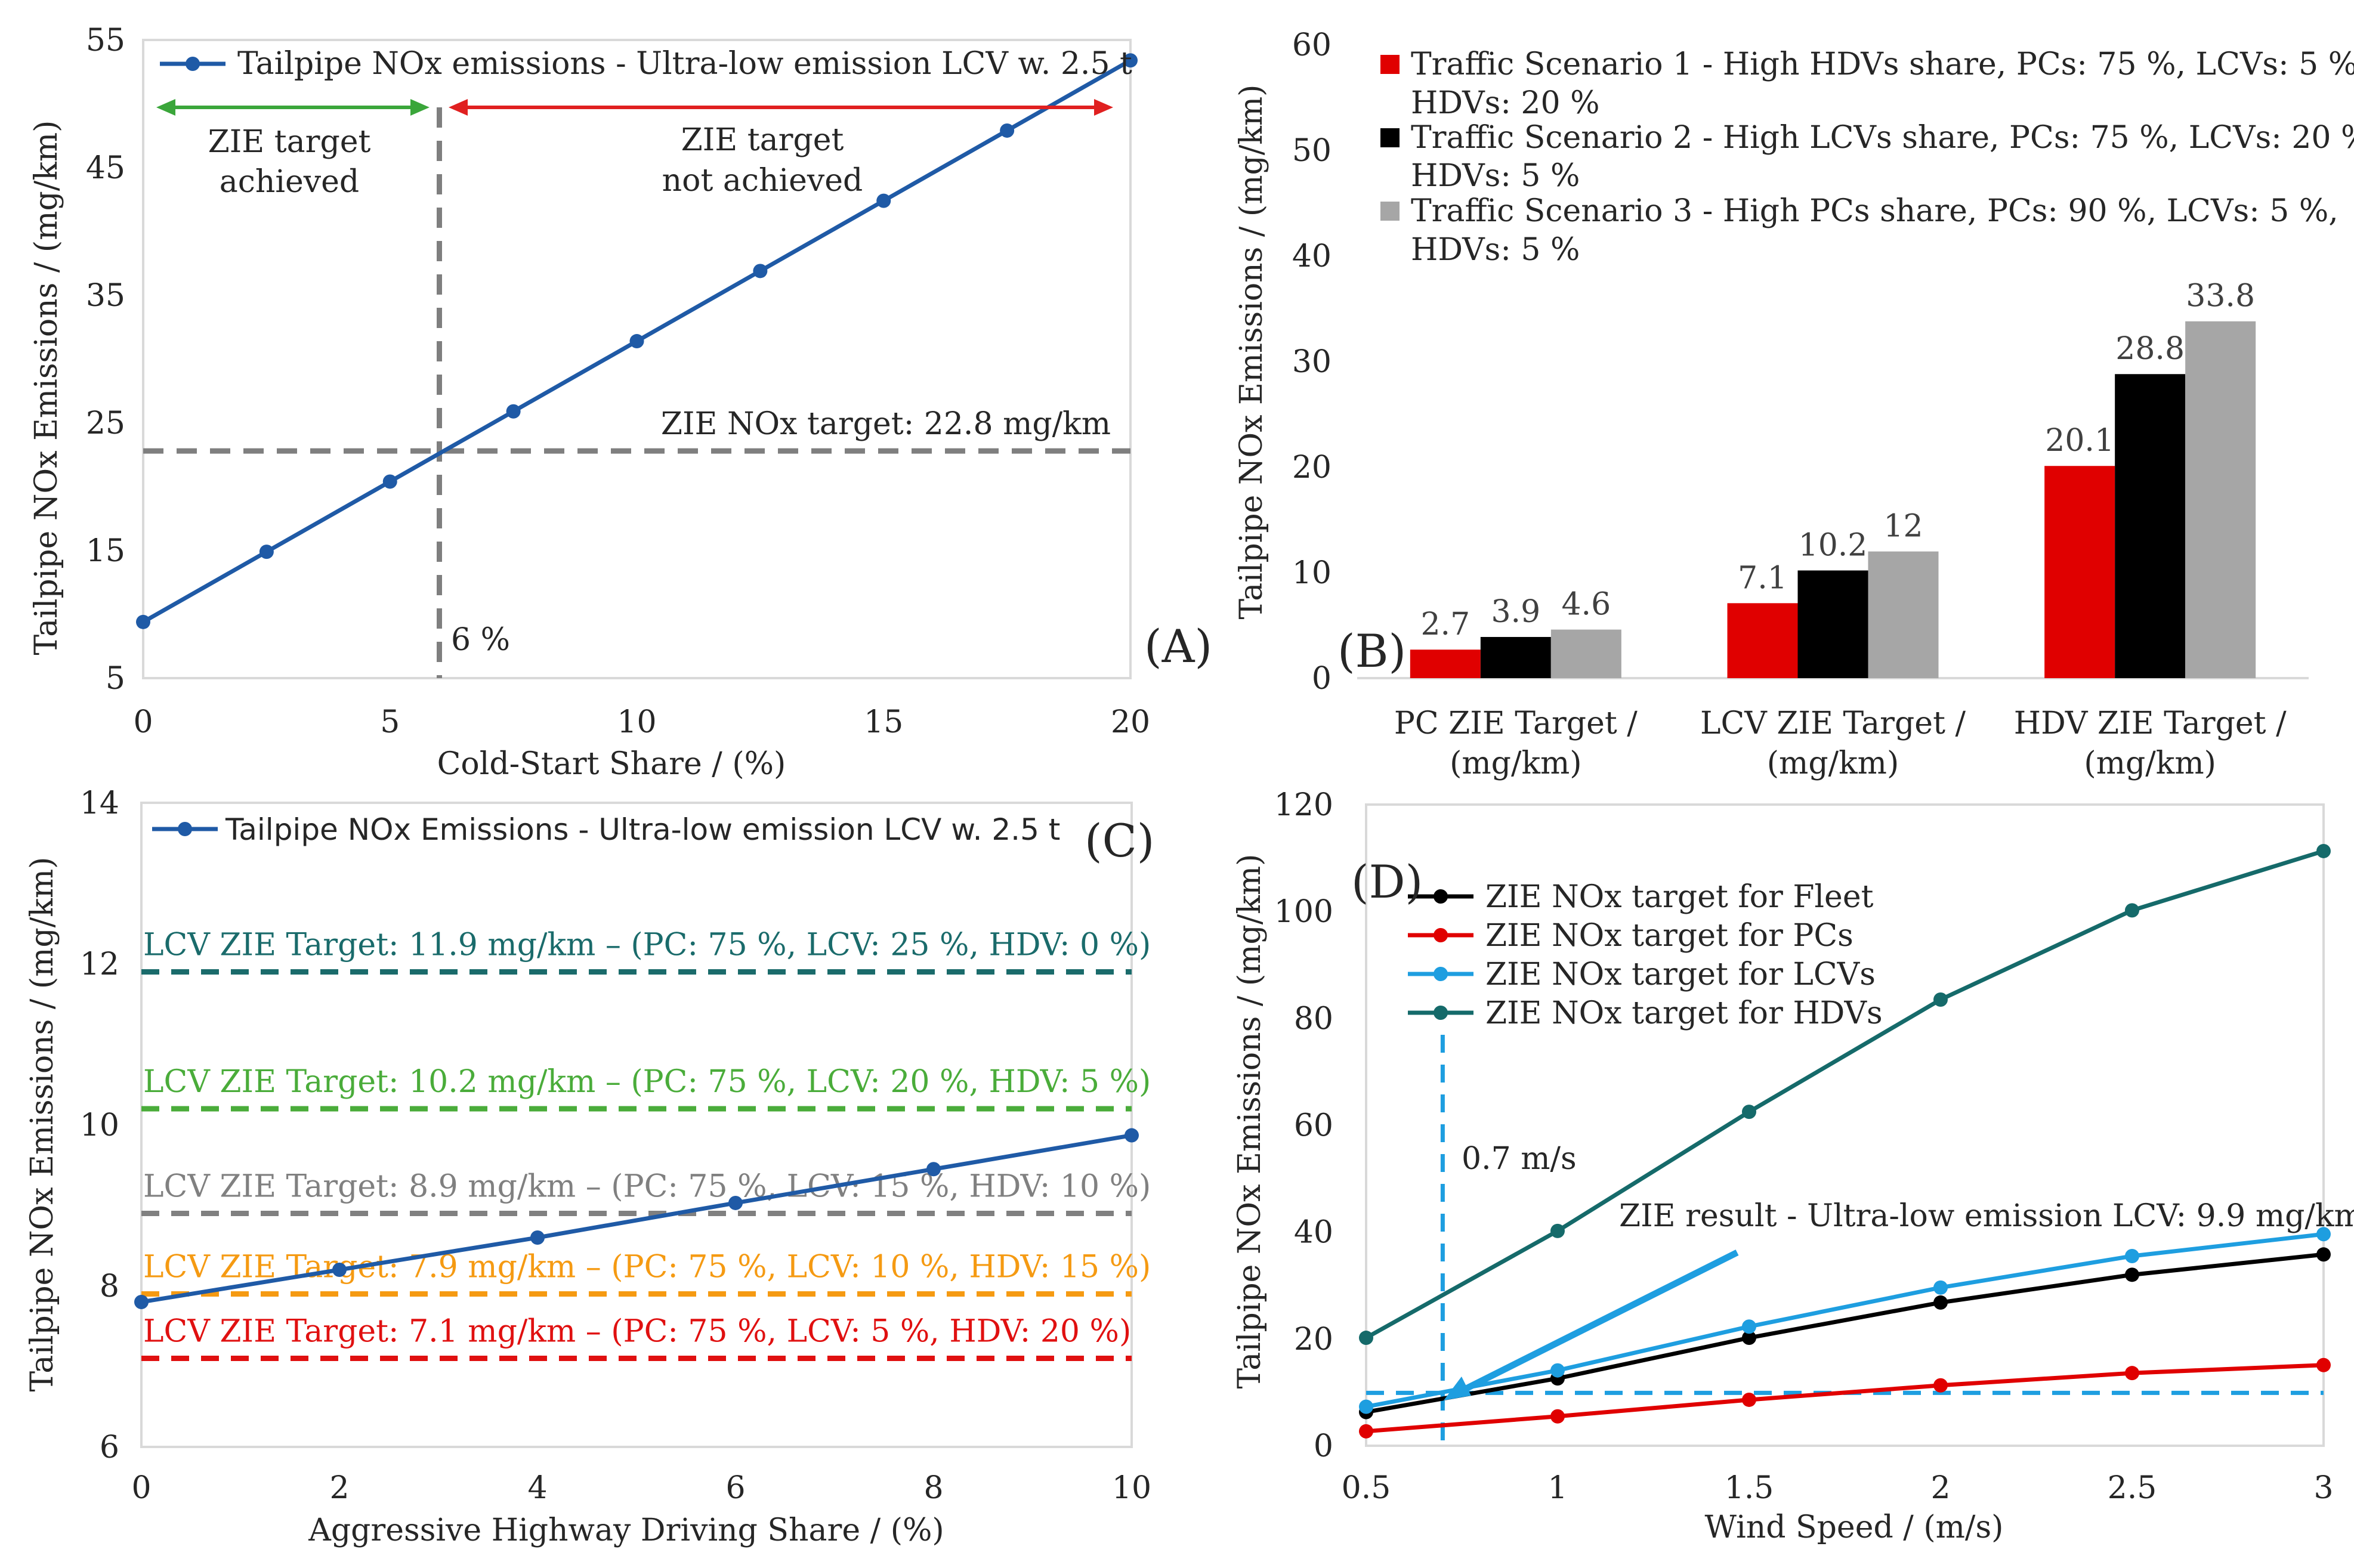 The height and width of the screenshot is (1568, 2354). I want to click on panel-a-y-tick-label: 15, so click(105, 551).